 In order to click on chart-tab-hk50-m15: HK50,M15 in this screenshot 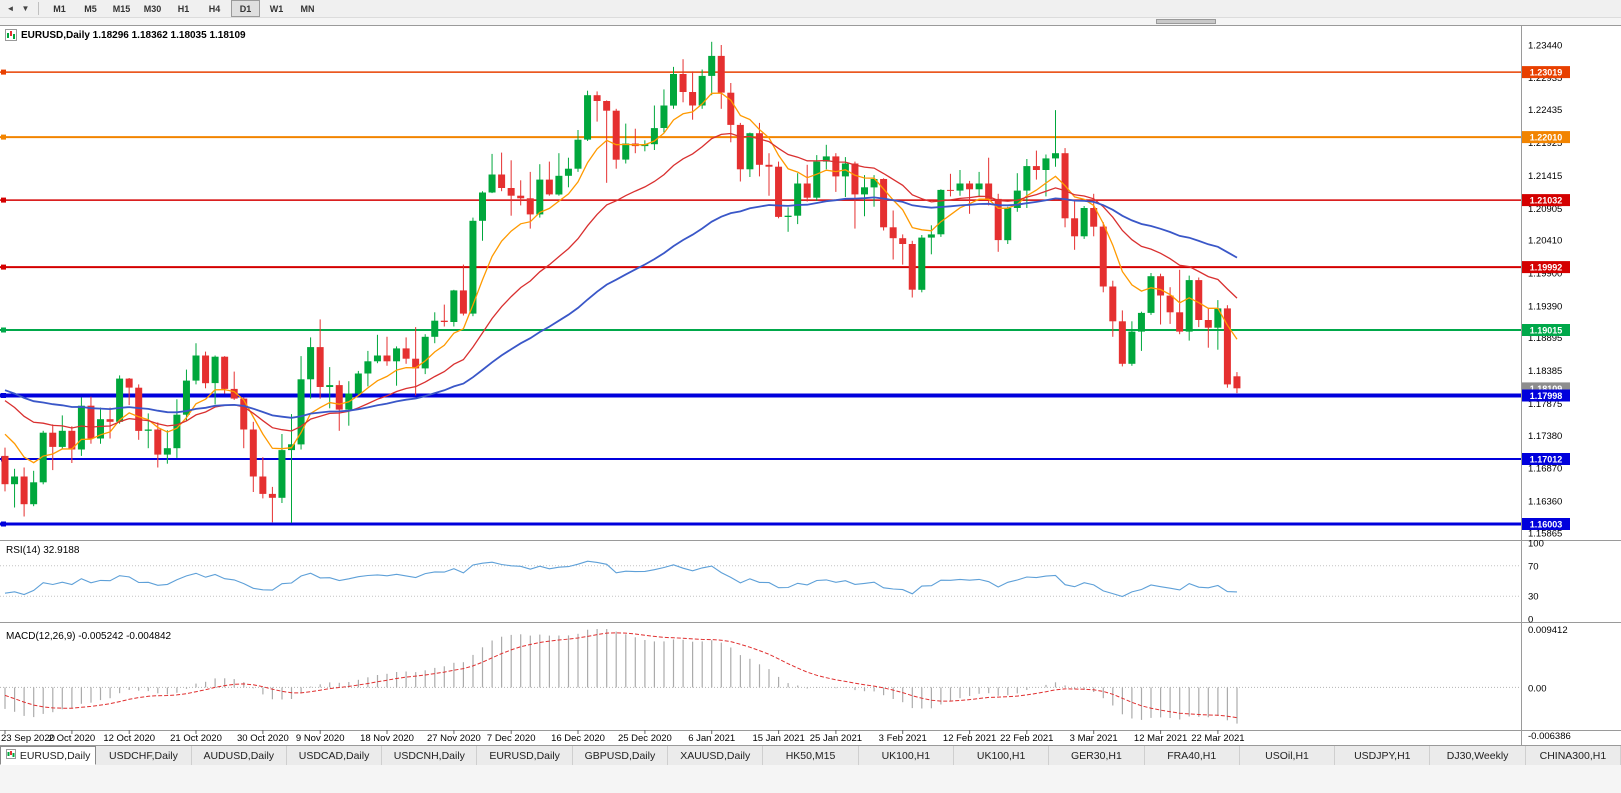, I will do `click(811, 755)`.